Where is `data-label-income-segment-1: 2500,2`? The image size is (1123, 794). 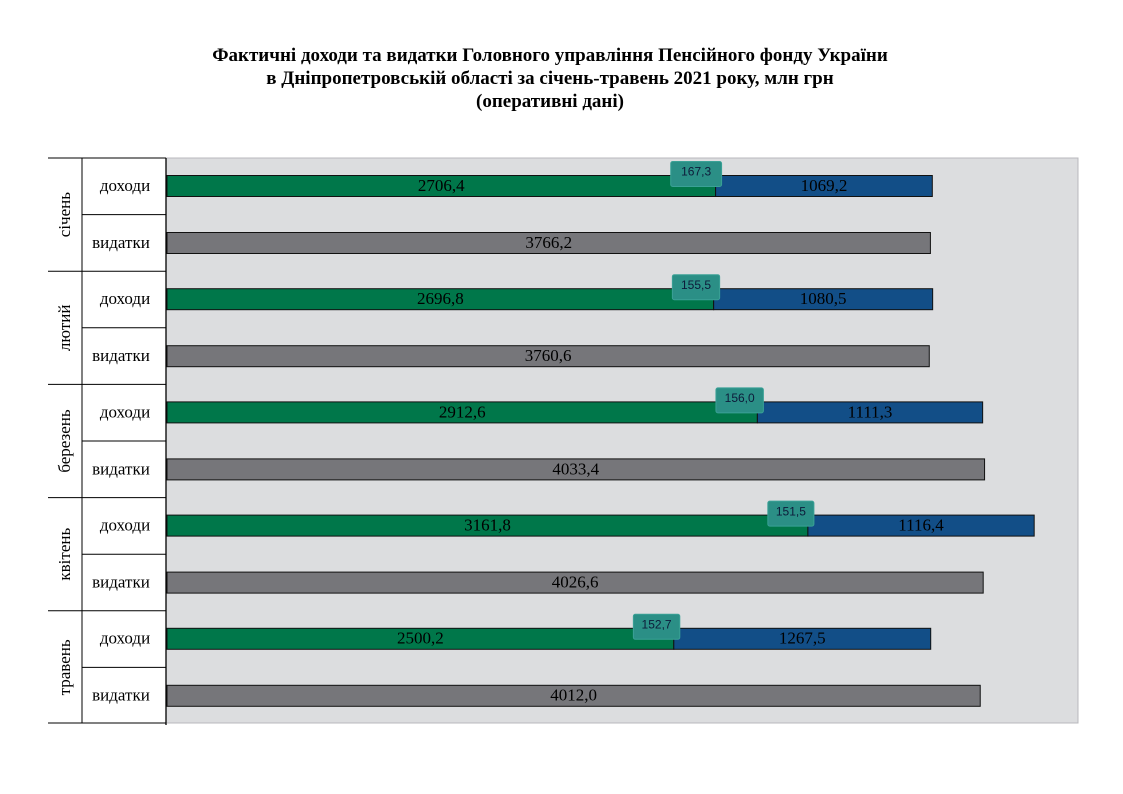 data-label-income-segment-1: 2500,2 is located at coordinates (420, 638).